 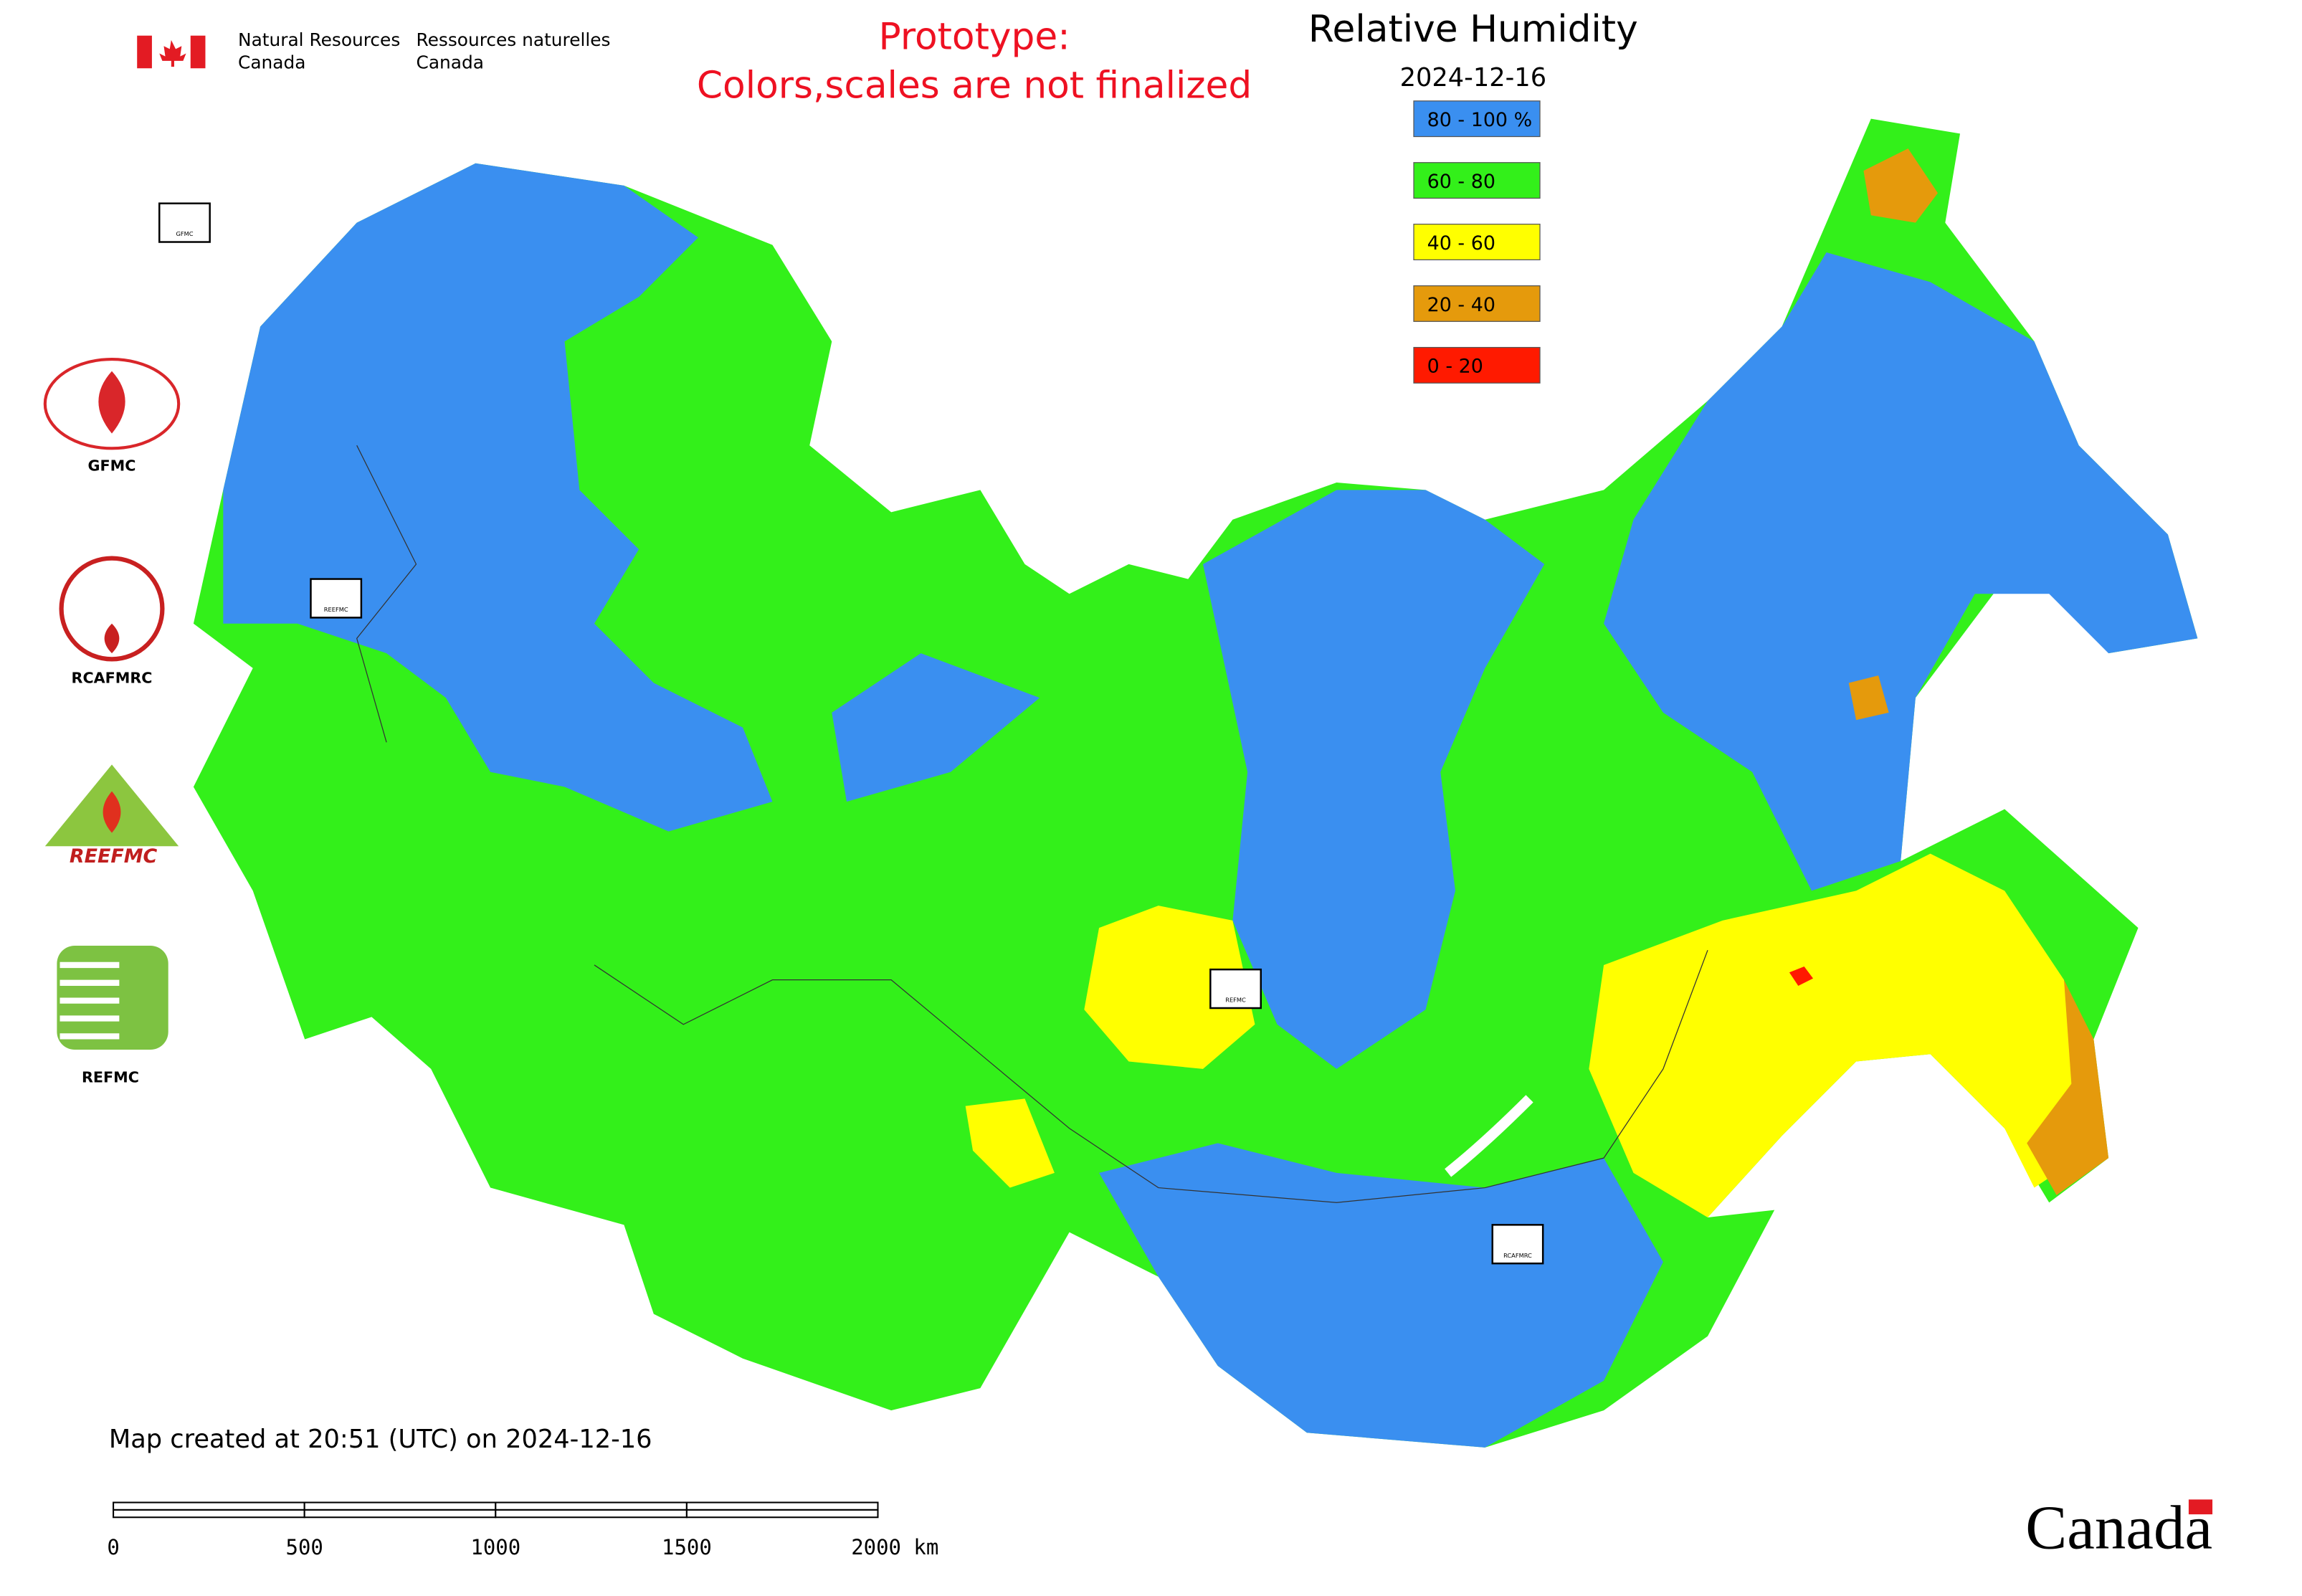 What do you see at coordinates (687, 1547) in the screenshot?
I see `scale-label: 1500` at bounding box center [687, 1547].